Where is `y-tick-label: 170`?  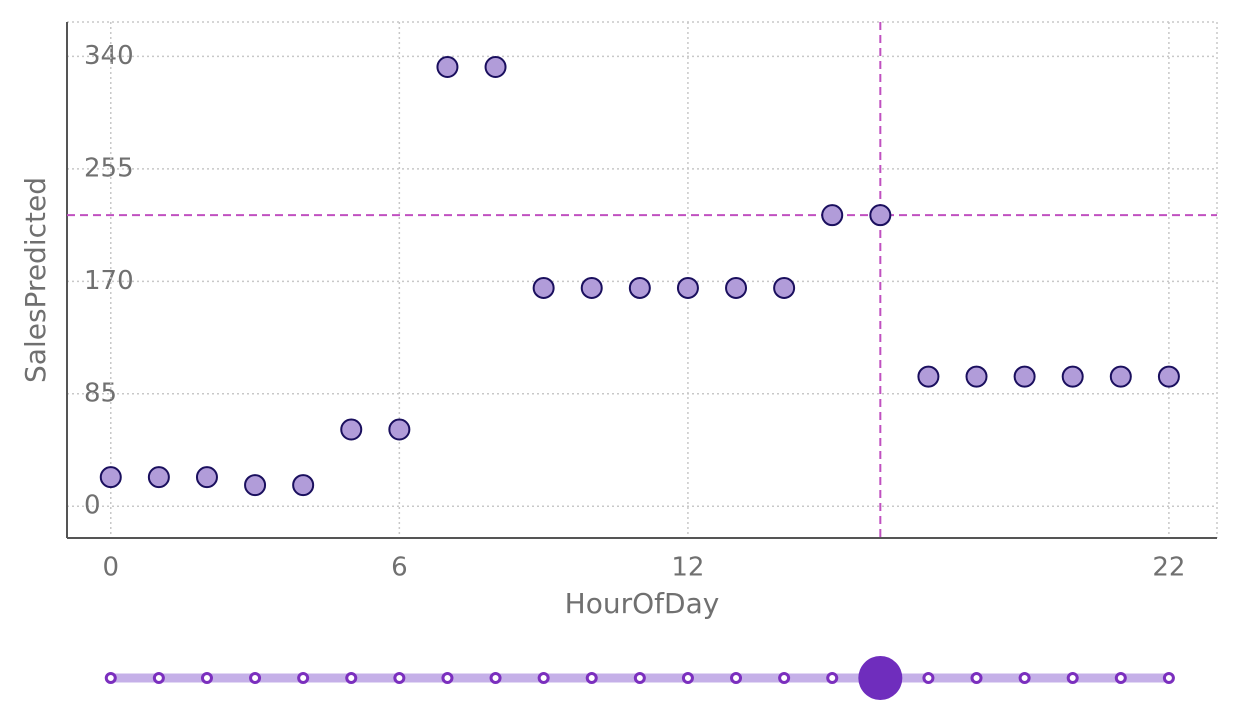 y-tick-label: 170 is located at coordinates (109, 281).